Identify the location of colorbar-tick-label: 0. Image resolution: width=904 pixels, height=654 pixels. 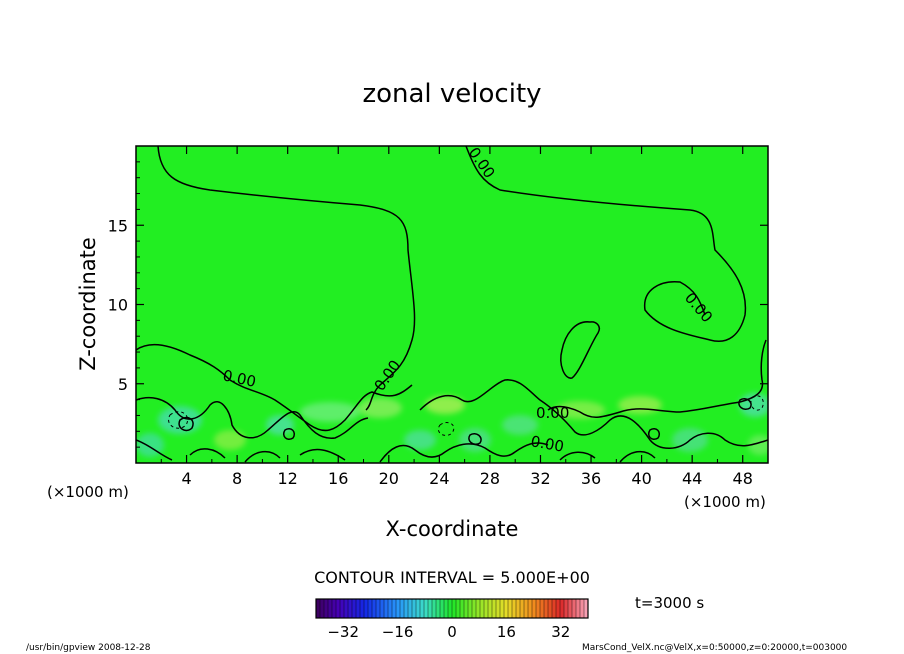
(452, 632).